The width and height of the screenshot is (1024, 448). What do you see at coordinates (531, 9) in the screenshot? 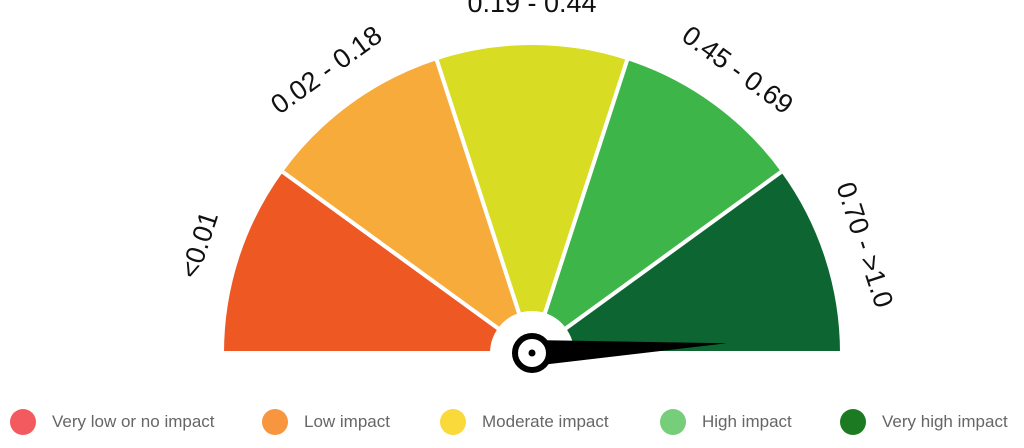
I see `gauge-range-label: 0.19 - 0.44` at bounding box center [531, 9].